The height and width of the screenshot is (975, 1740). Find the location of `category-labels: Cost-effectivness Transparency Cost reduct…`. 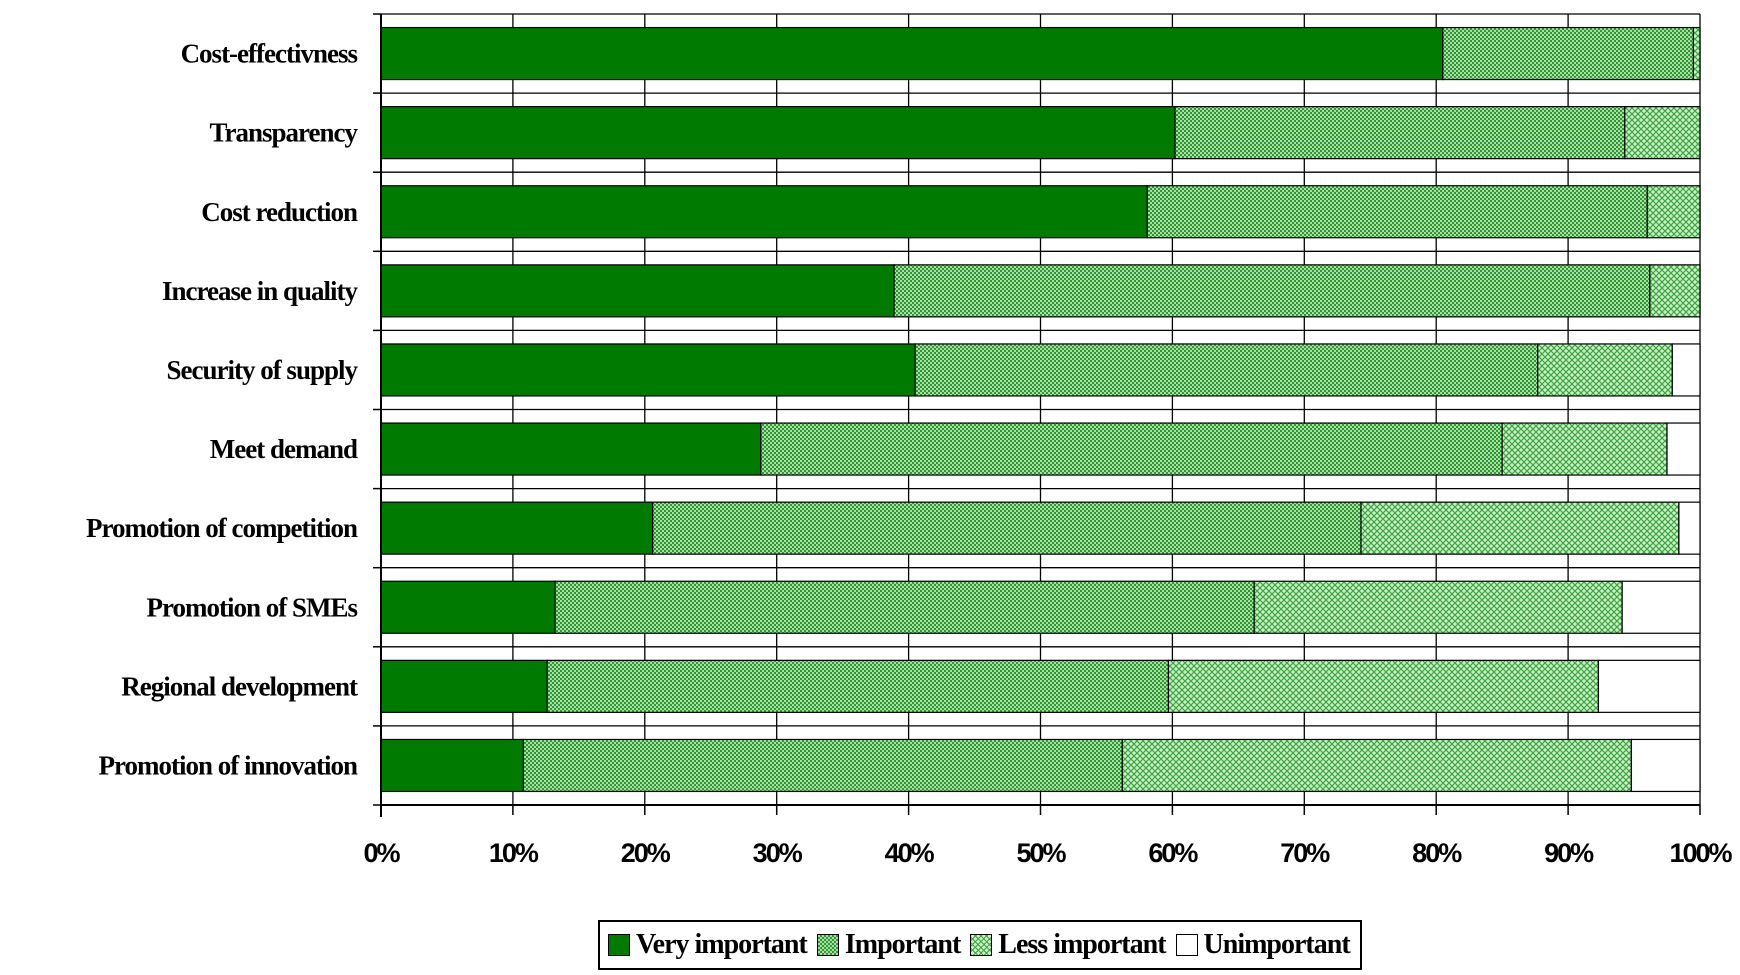

category-labels: Cost-effectivness Transparency Cost reduct… is located at coordinates (222, 410).